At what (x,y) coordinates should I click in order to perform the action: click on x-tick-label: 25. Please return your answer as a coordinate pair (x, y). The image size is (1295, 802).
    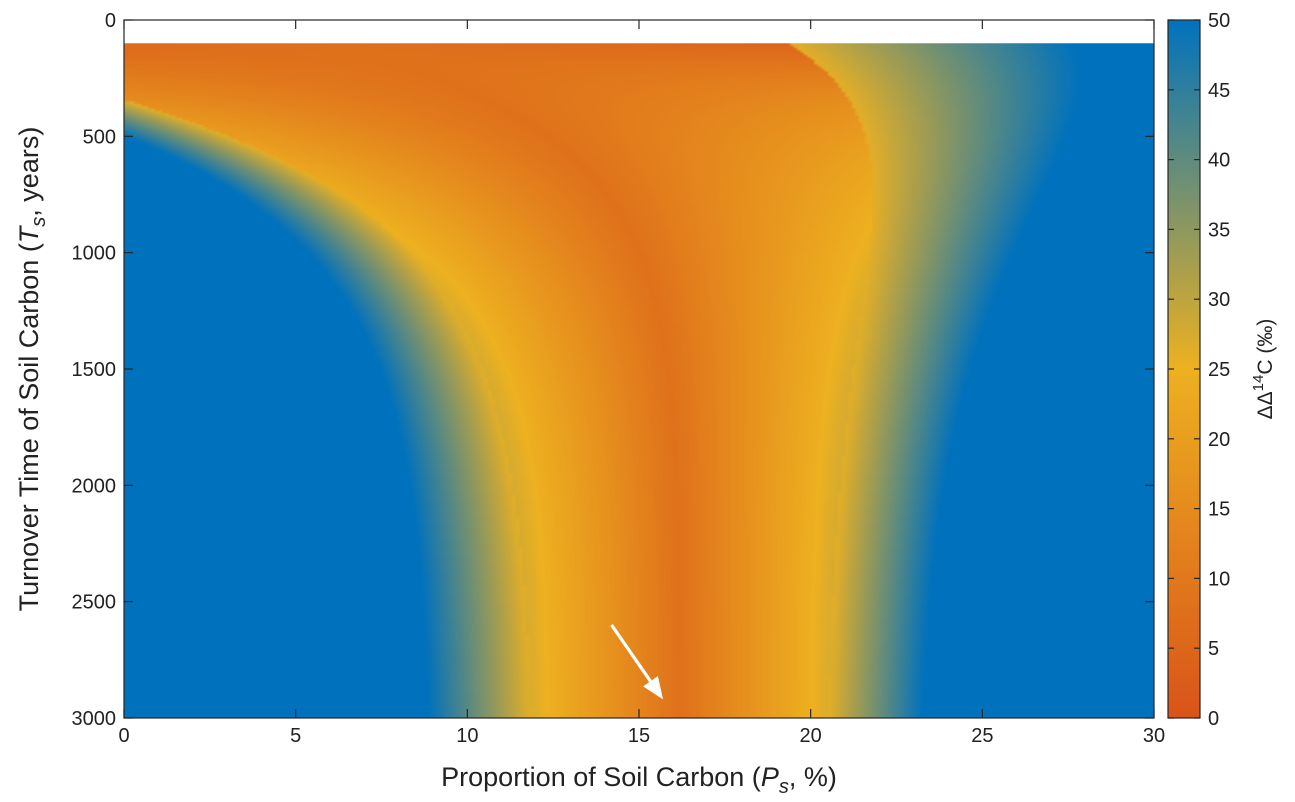
    Looking at the image, I should click on (982, 736).